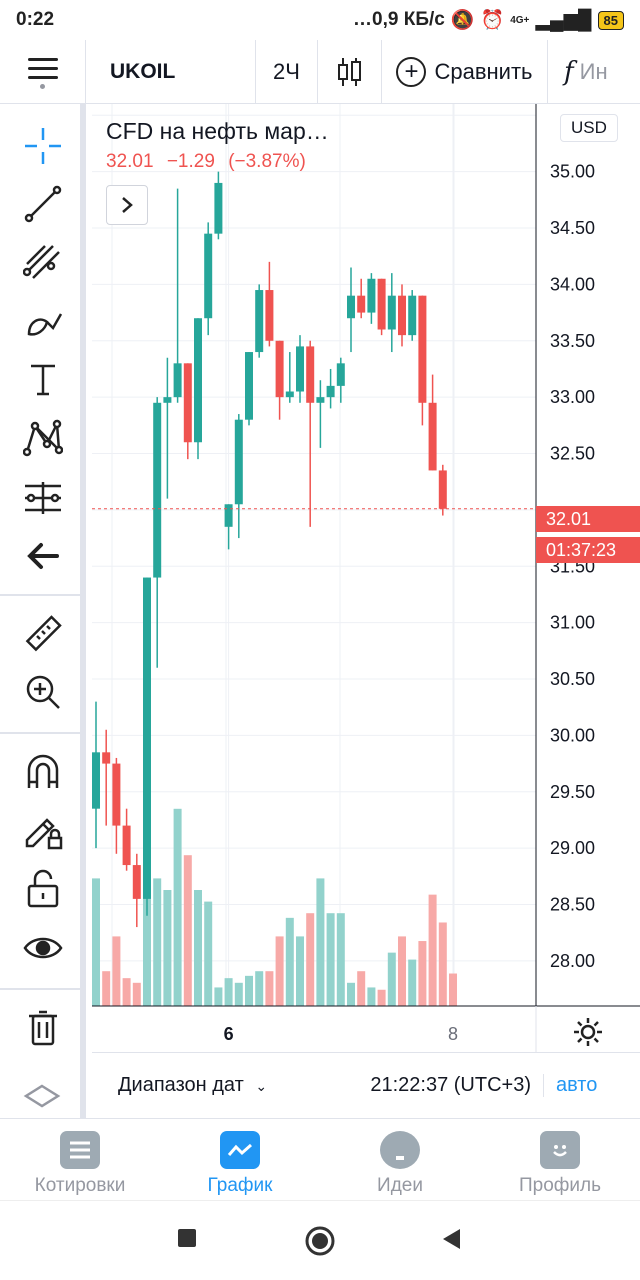 Image resolution: width=640 pixels, height=1280 pixels. What do you see at coordinates (43, 948) in the screenshot?
I see `visibility-tool` at bounding box center [43, 948].